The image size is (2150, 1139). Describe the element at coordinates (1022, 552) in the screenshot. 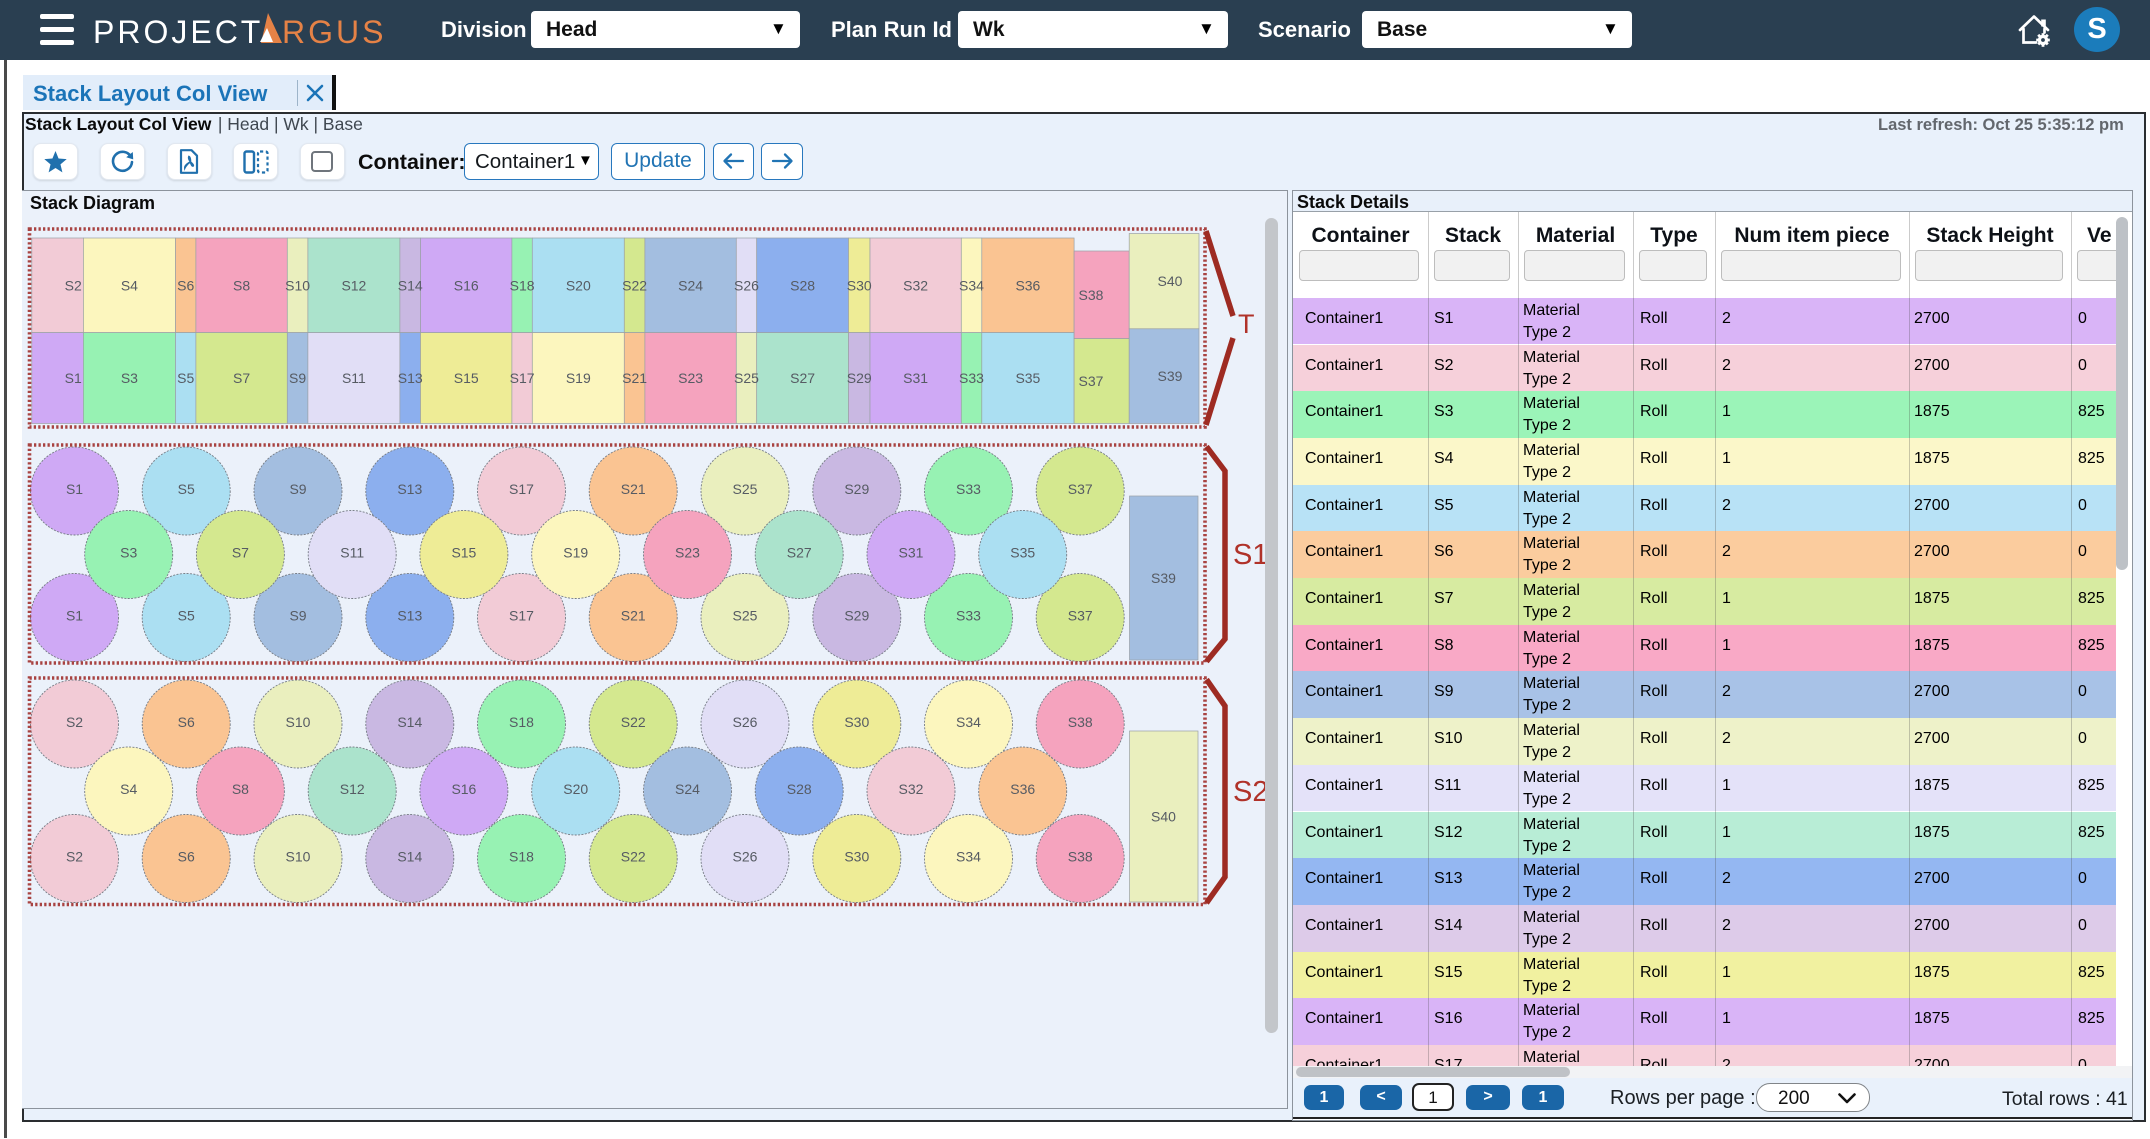

I see `svg-text: S35` at that location.